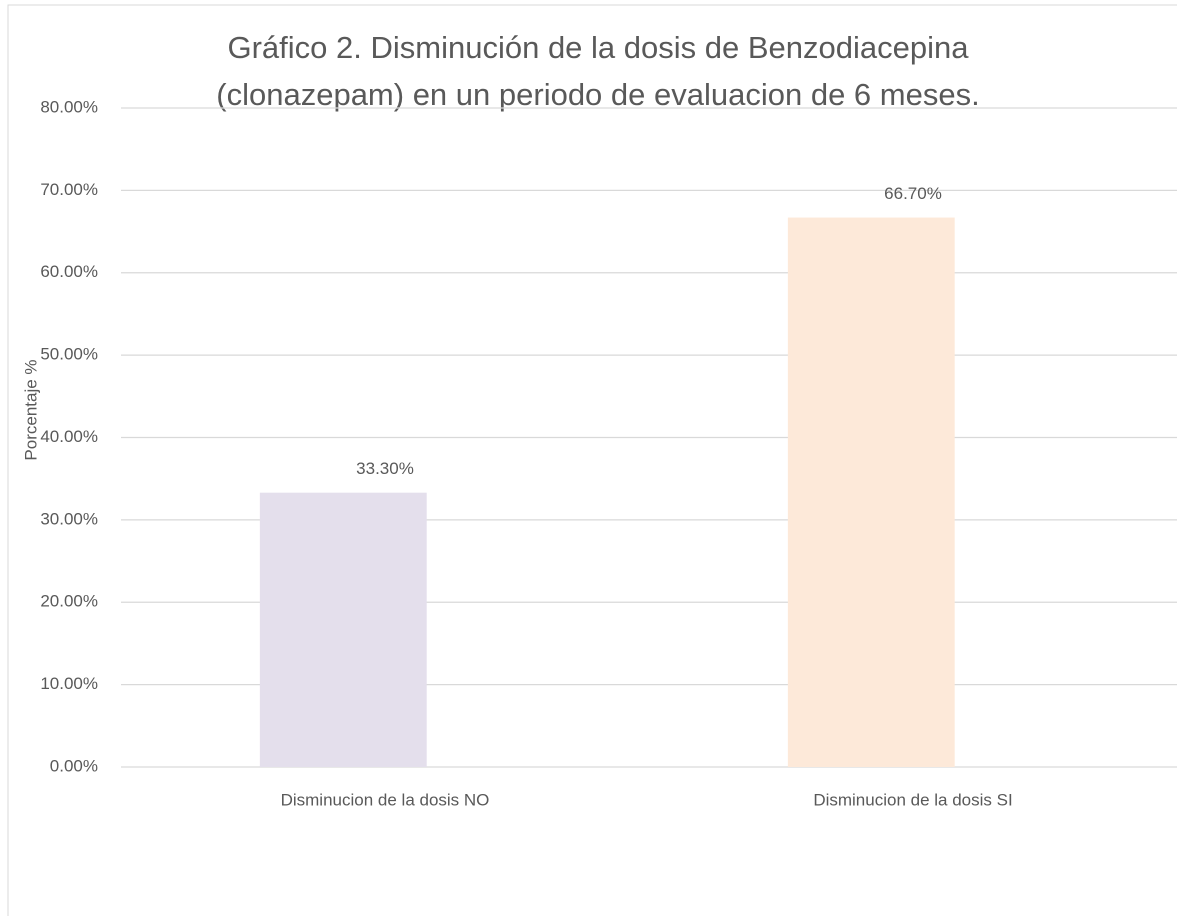 Image resolution: width=1177 pixels, height=916 pixels. Describe the element at coordinates (385, 799) in the screenshot. I see `x-tick-label: Disminucion de la dosis NO` at that location.